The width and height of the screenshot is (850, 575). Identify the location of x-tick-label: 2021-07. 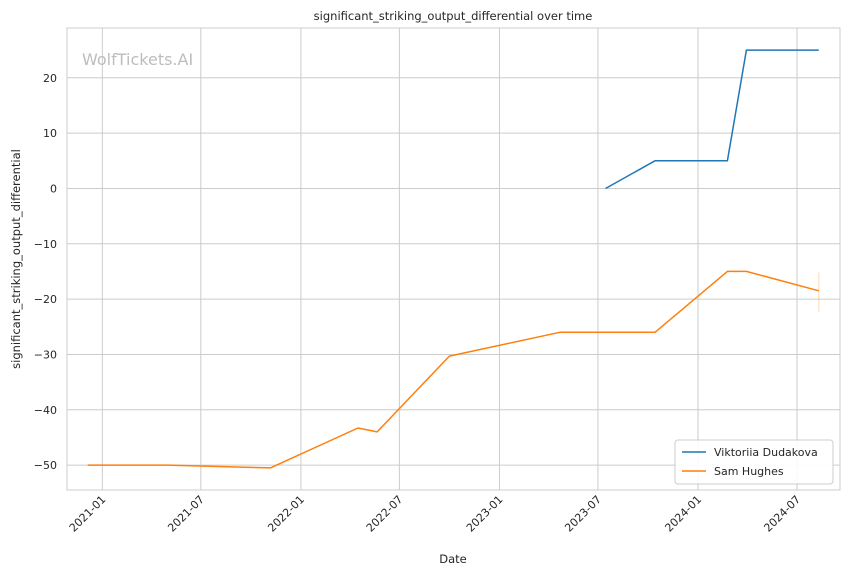
(186, 514).